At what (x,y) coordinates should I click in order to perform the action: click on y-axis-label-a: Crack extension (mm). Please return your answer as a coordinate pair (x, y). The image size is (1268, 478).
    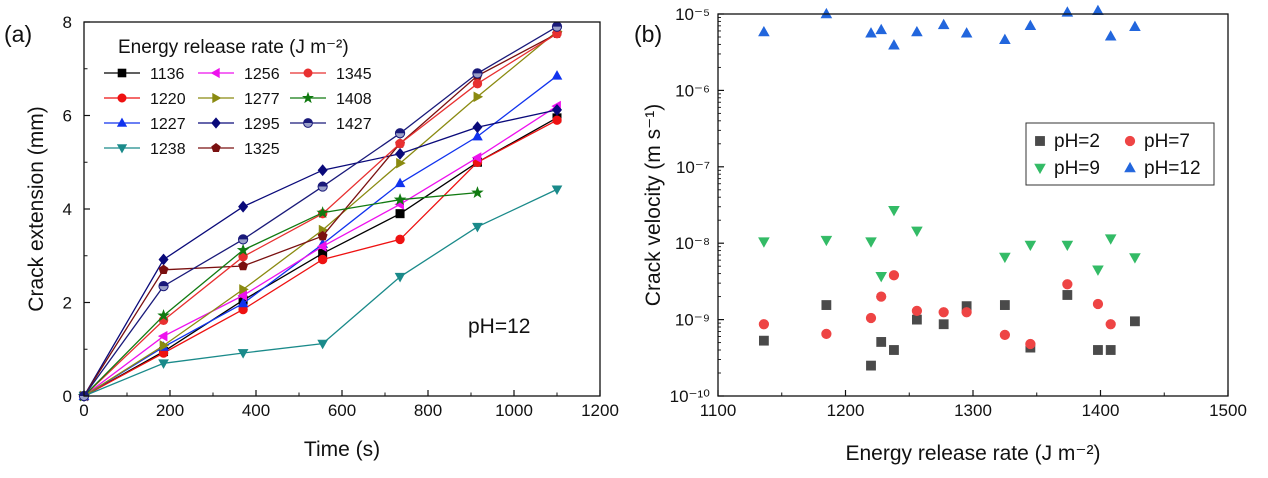
    Looking at the image, I should click on (36, 208).